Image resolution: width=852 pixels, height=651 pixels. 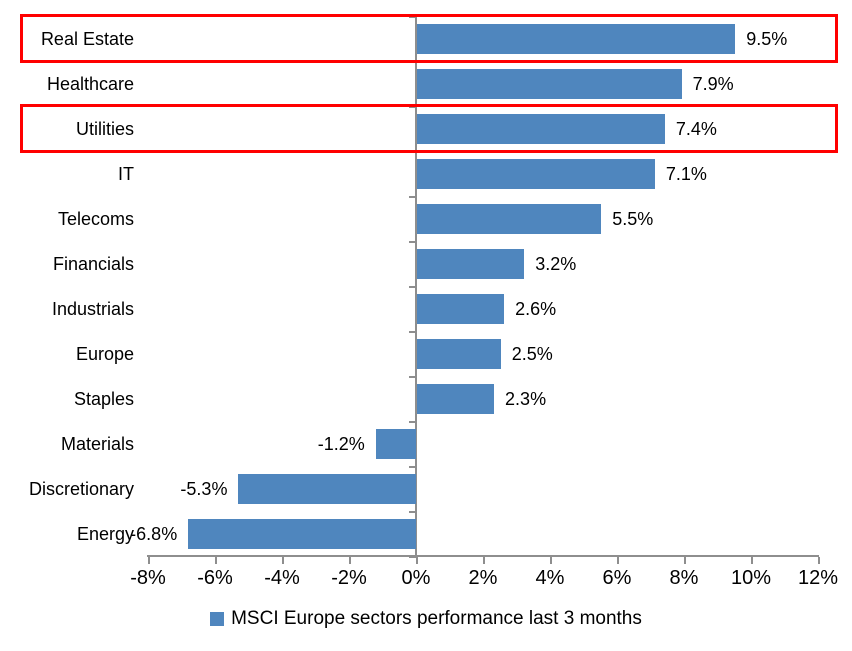 What do you see at coordinates (105, 533) in the screenshot?
I see `category-label: Energy` at bounding box center [105, 533].